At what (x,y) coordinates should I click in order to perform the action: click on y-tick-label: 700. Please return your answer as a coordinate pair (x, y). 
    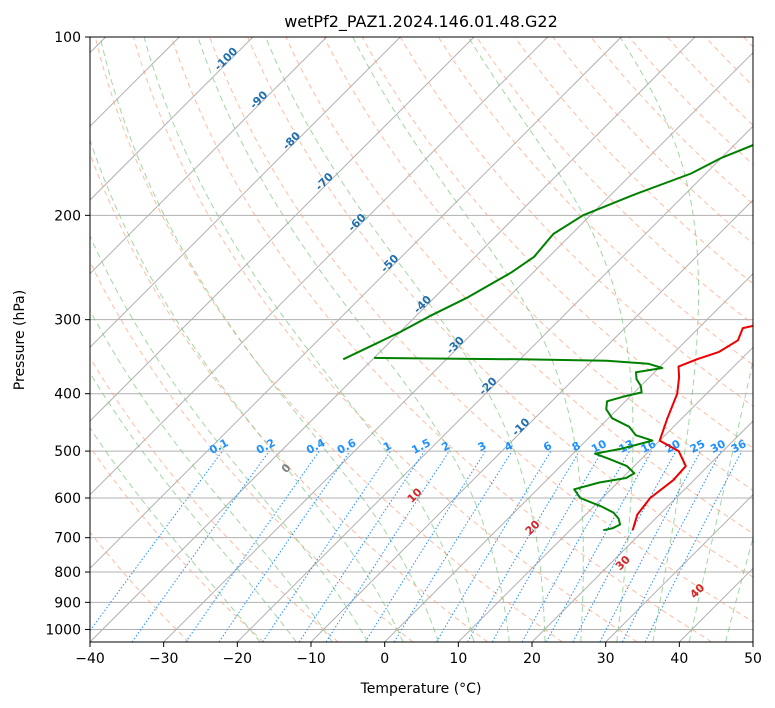
    Looking at the image, I should click on (67, 539).